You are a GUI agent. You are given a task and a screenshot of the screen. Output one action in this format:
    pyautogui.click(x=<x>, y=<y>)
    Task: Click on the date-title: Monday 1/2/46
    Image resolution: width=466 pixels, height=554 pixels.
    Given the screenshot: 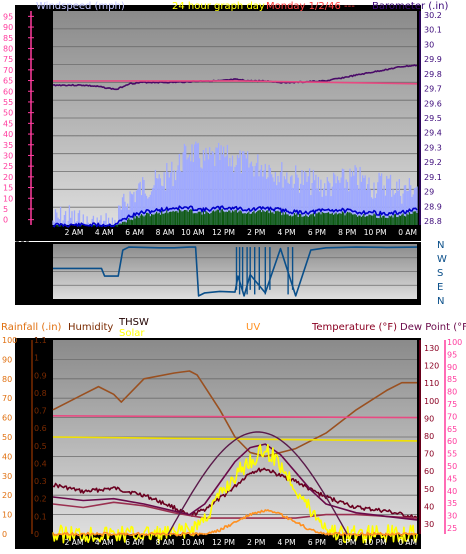 What is the action you would take?
    pyautogui.click(x=303, y=6)
    